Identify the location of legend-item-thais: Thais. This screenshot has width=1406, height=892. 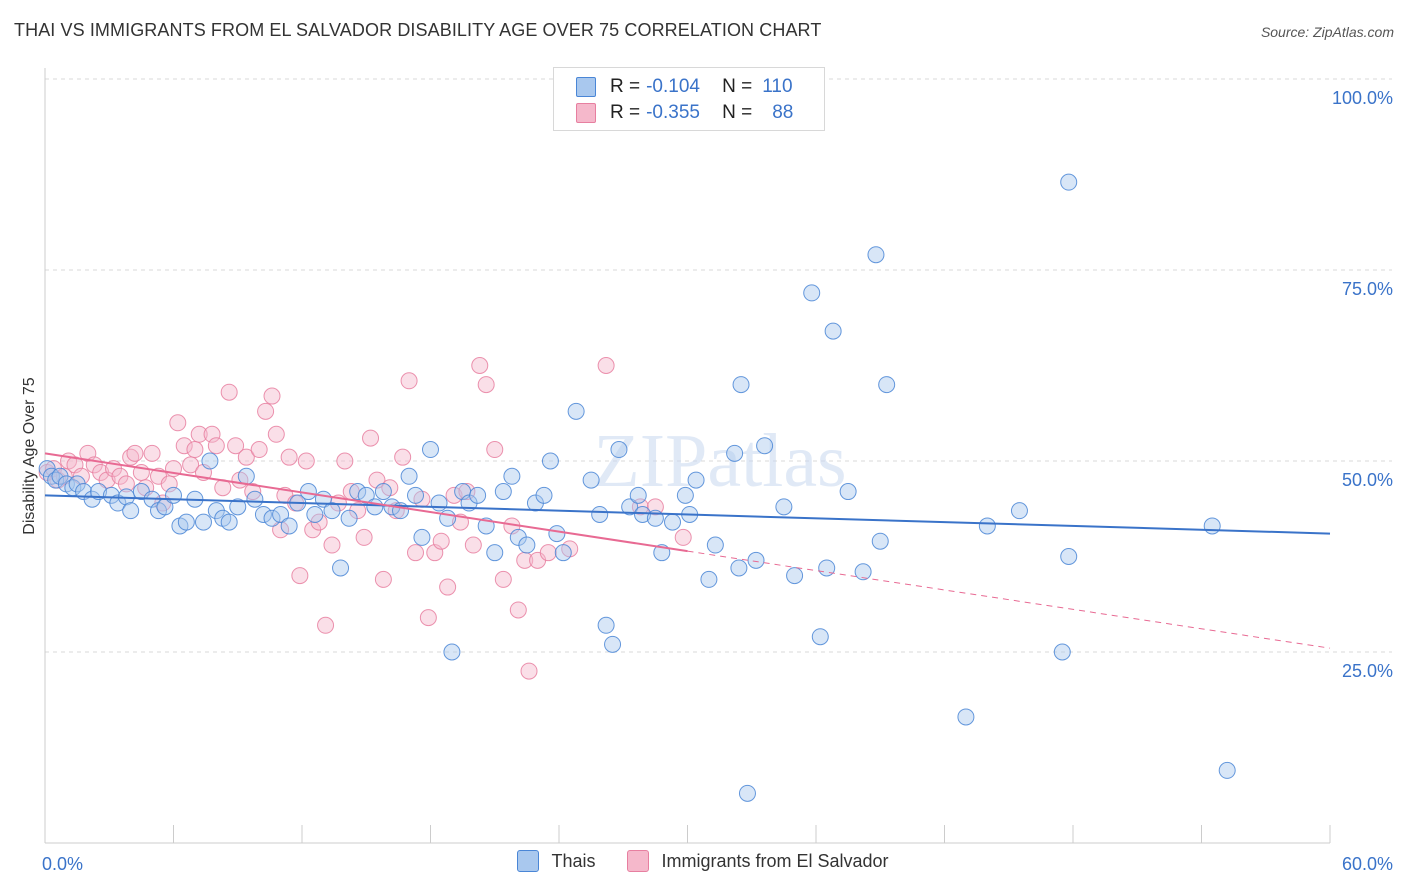
(556, 861).